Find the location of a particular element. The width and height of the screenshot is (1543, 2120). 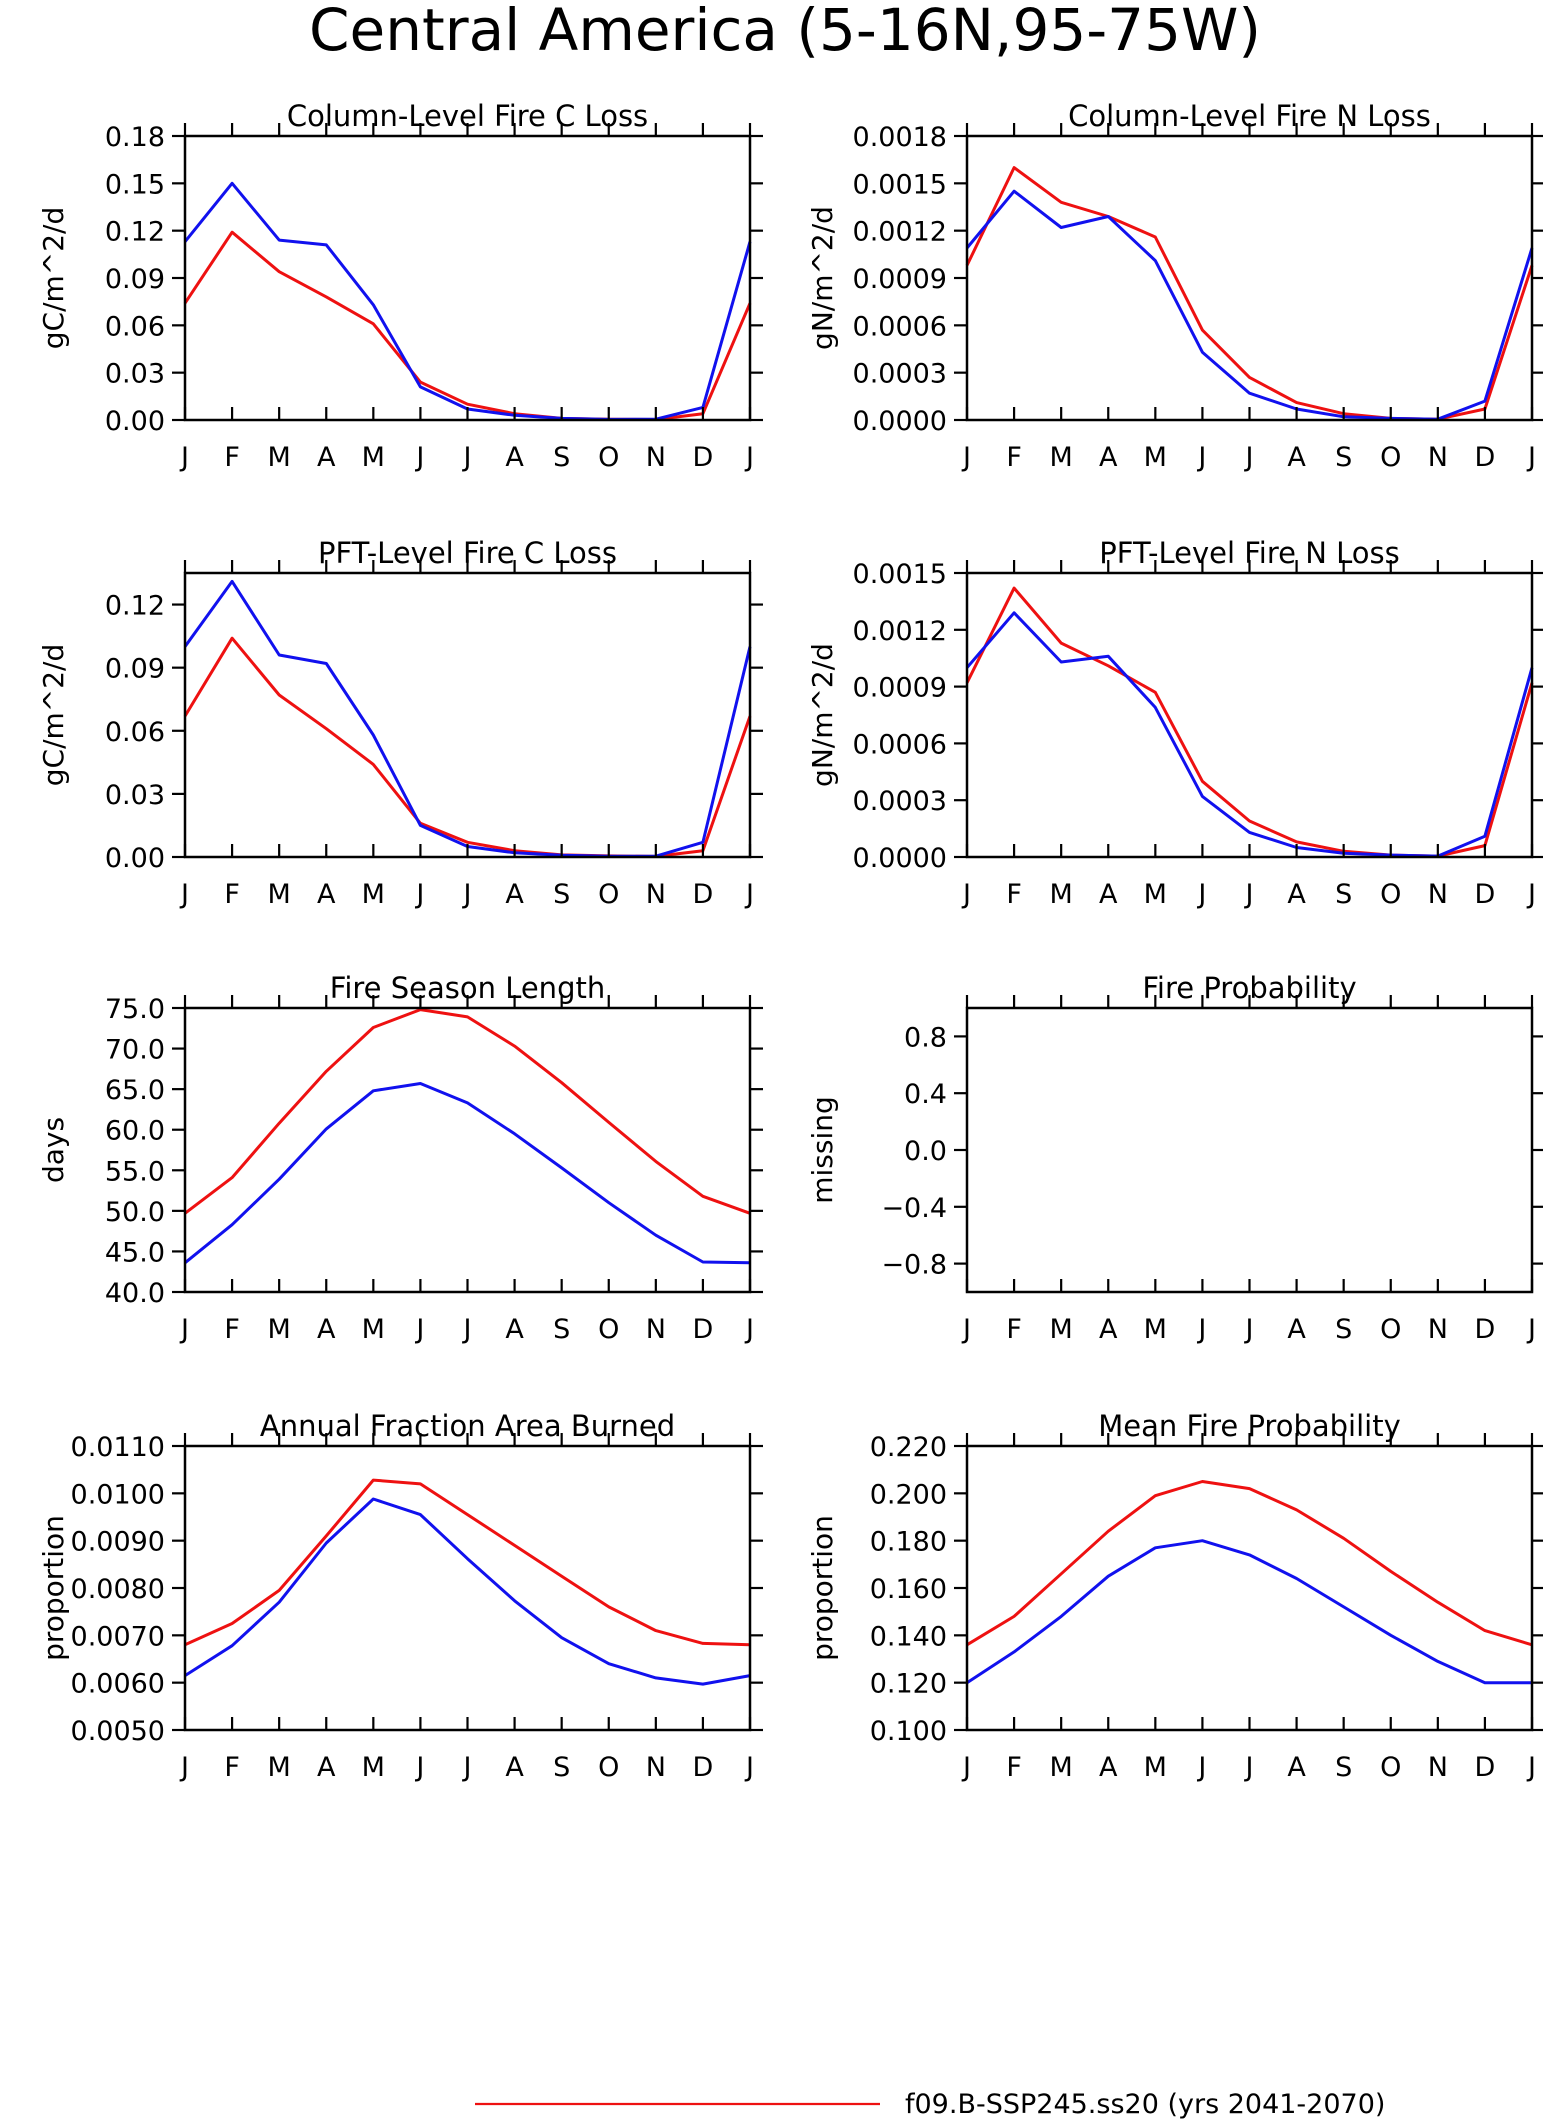

y-tick-label: 50.0 is located at coordinates (135, 1212).